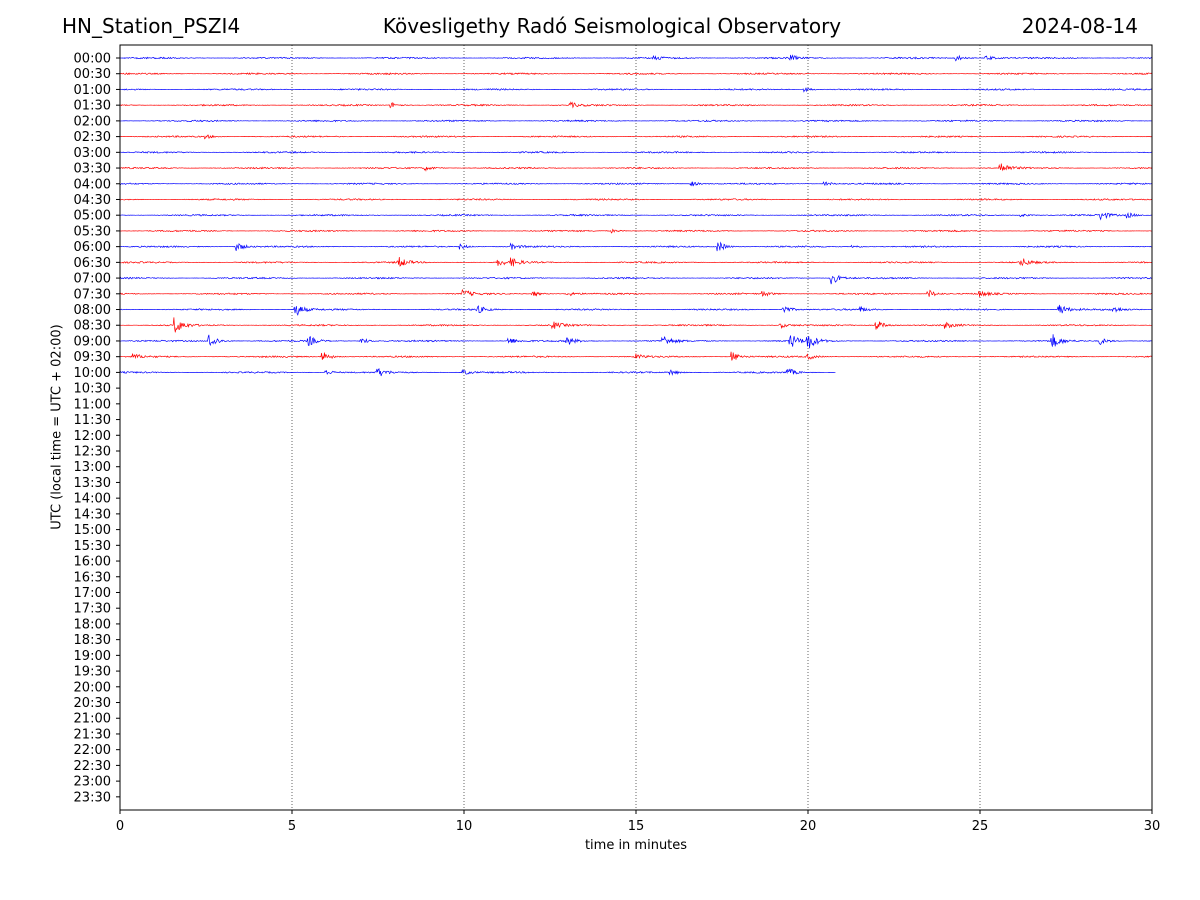 This screenshot has width=1200, height=900. I want to click on y-tick-label: 11:00, so click(92, 404).